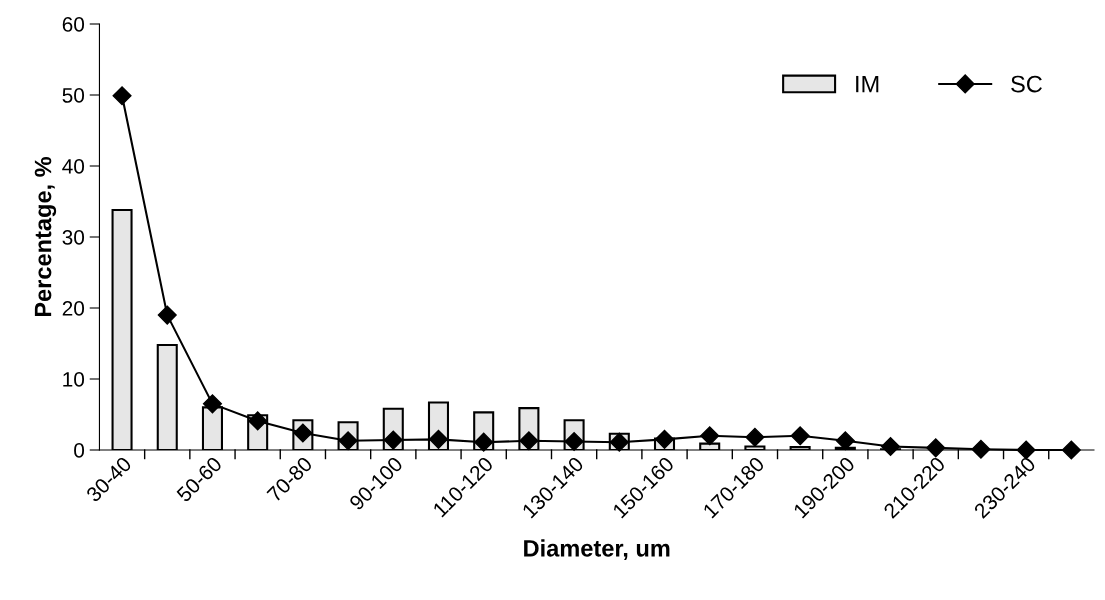 This screenshot has width=1105, height=600. What do you see at coordinates (45, 236) in the screenshot?
I see `y-axis-title: Percentage, %` at bounding box center [45, 236].